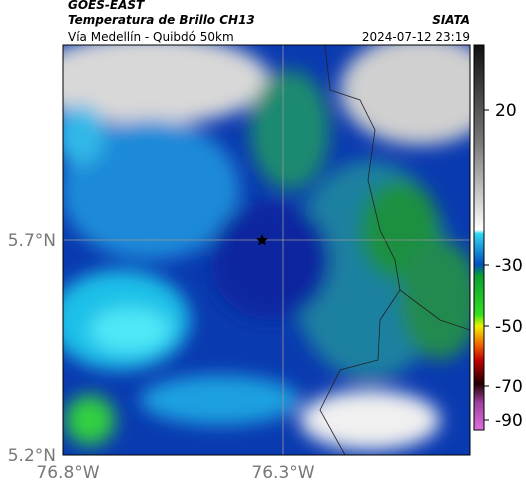 The image size is (526, 491). I want to click on route-label: Vía Medellín - Quibdó 50km, so click(151, 37).